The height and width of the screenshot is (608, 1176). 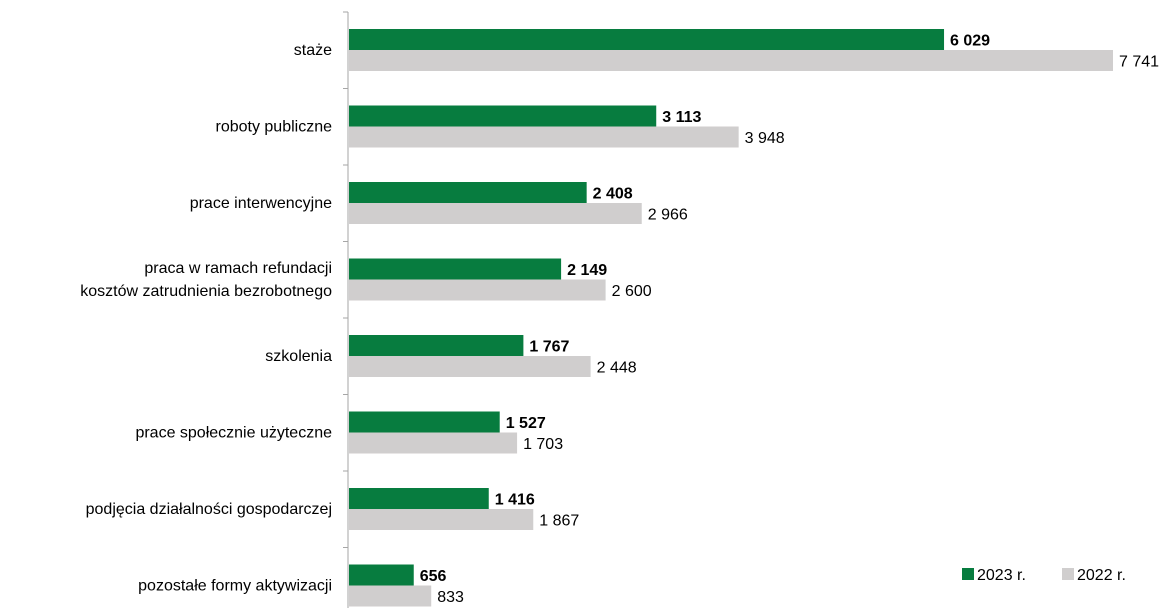 What do you see at coordinates (346, 309) in the screenshot?
I see `category-axis` at bounding box center [346, 309].